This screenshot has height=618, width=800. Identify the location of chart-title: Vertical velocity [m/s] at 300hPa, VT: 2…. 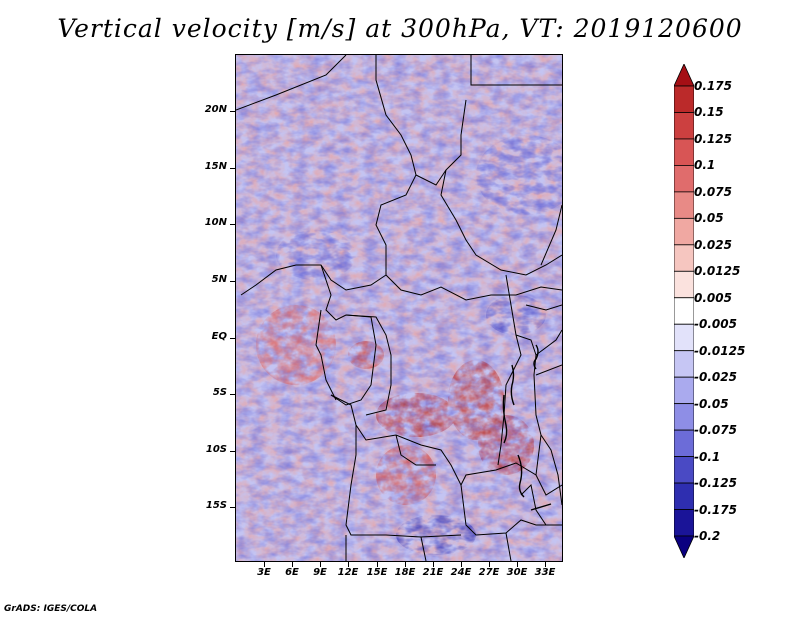
(400, 28).